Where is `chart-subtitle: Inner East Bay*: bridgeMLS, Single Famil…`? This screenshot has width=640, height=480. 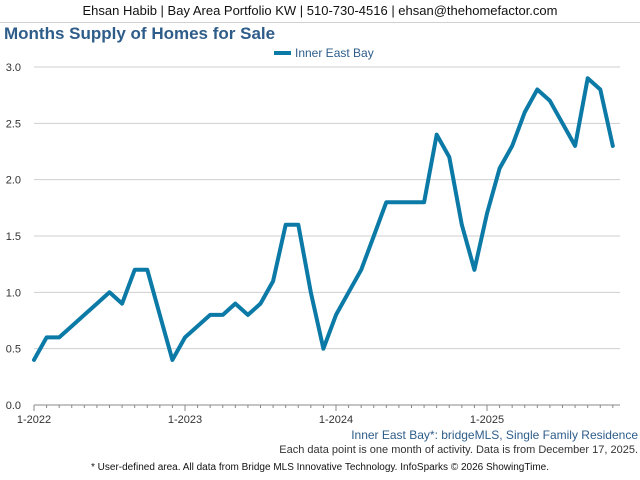 chart-subtitle: Inner East Bay*: bridgeMLS, Single Famil… is located at coordinates (494, 435).